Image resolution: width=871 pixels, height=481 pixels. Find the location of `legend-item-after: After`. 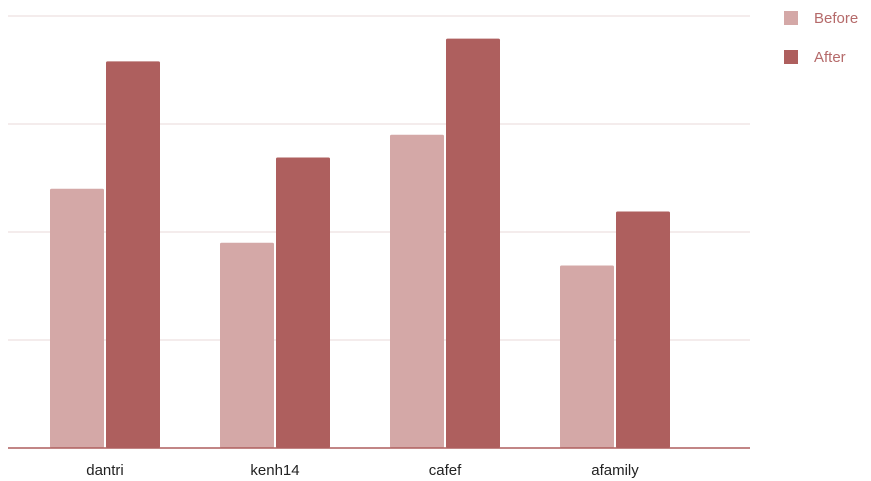

legend-item-after: After is located at coordinates (821, 57).